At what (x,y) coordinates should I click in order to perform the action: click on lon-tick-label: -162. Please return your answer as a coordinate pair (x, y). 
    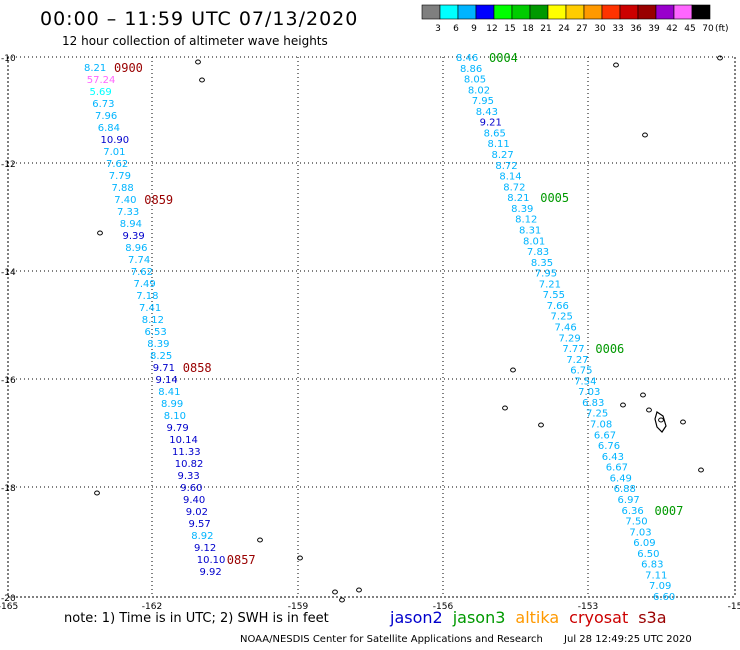
    Looking at the image, I should click on (152, 607).